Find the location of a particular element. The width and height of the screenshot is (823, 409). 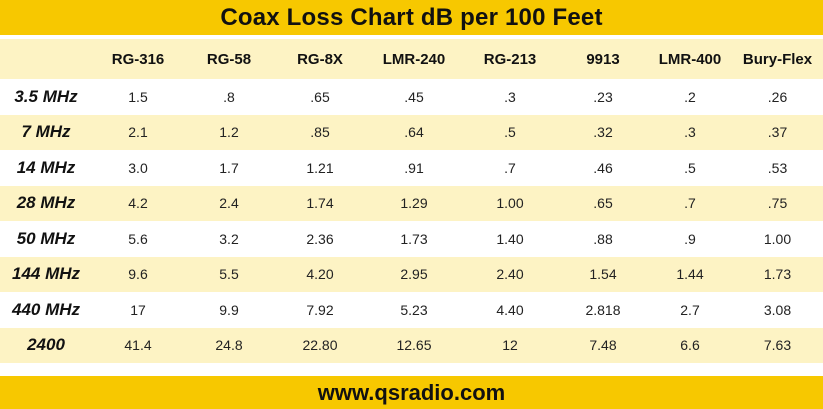

data-cell: 9.9 is located at coordinates (229, 309).